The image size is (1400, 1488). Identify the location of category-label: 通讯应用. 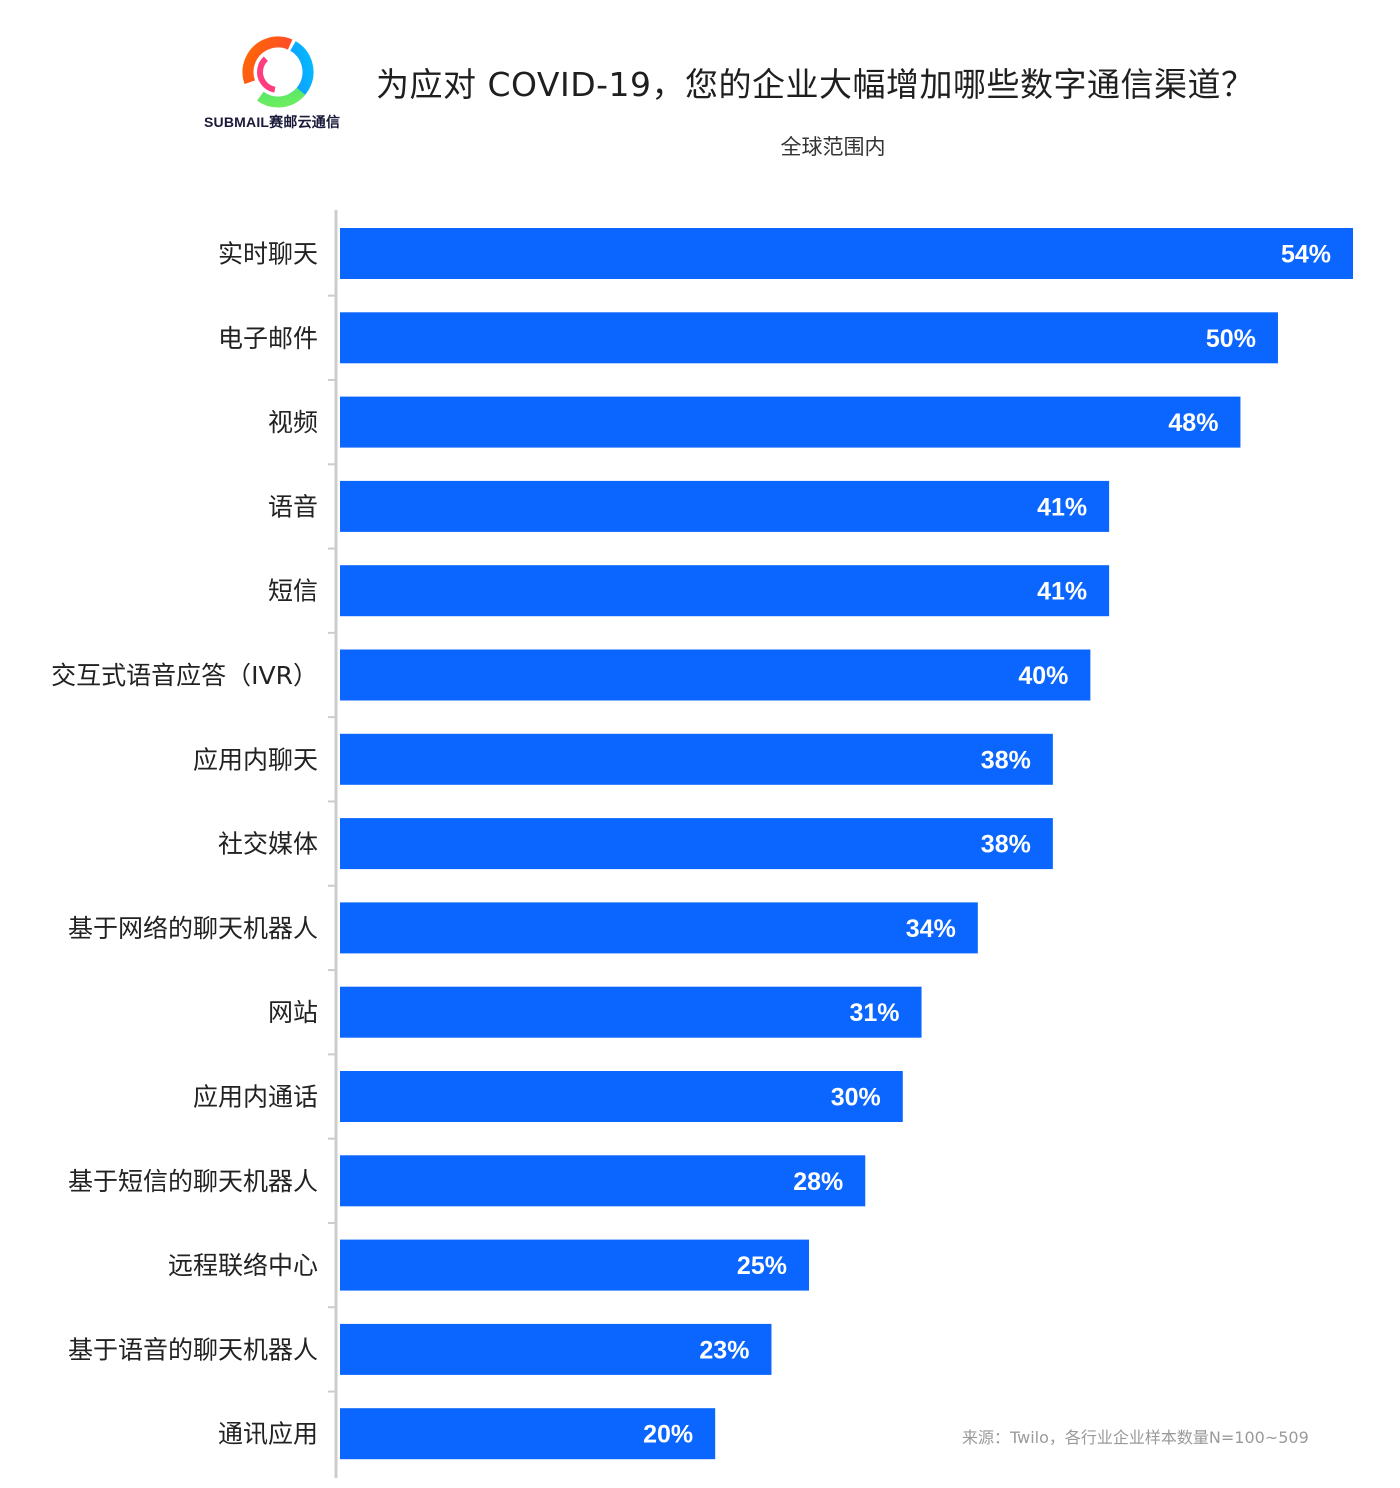
(268, 1434).